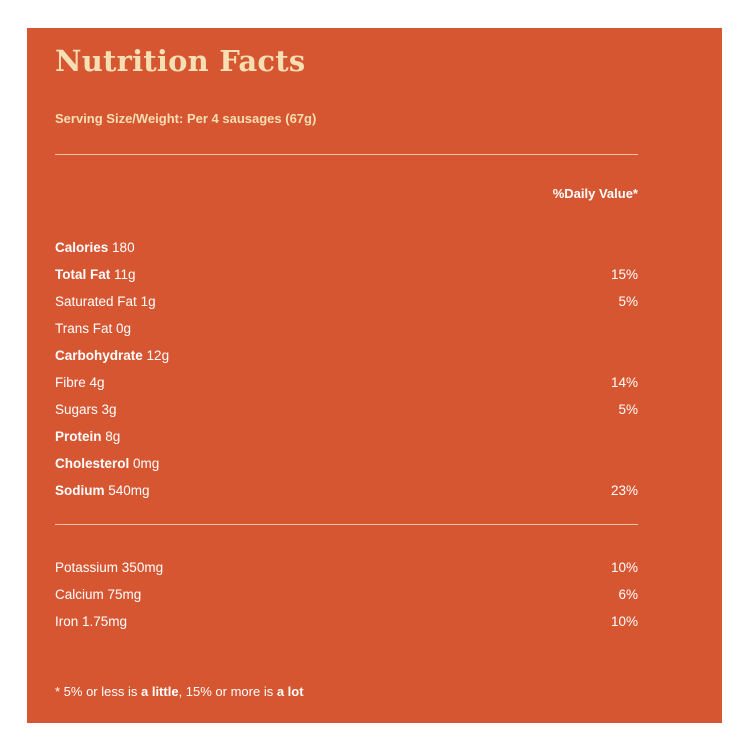 Image resolution: width=750 pixels, height=750 pixels. Describe the element at coordinates (346, 154) in the screenshot. I see `divider-top` at that location.